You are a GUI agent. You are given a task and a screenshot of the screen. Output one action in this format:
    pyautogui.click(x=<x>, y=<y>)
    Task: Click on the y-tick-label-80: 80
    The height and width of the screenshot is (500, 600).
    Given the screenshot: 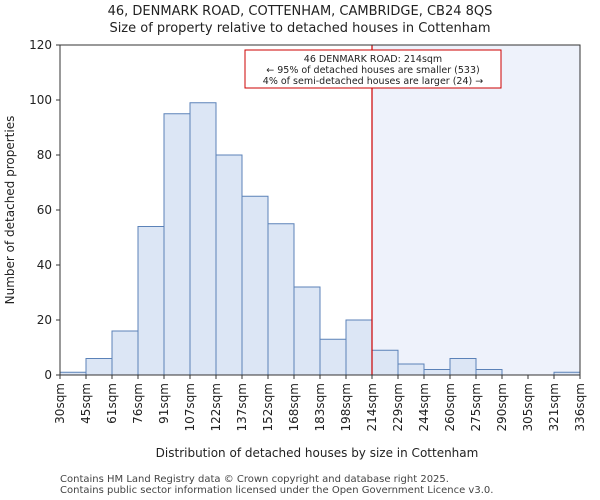 What is the action you would take?
    pyautogui.click(x=44, y=155)
    